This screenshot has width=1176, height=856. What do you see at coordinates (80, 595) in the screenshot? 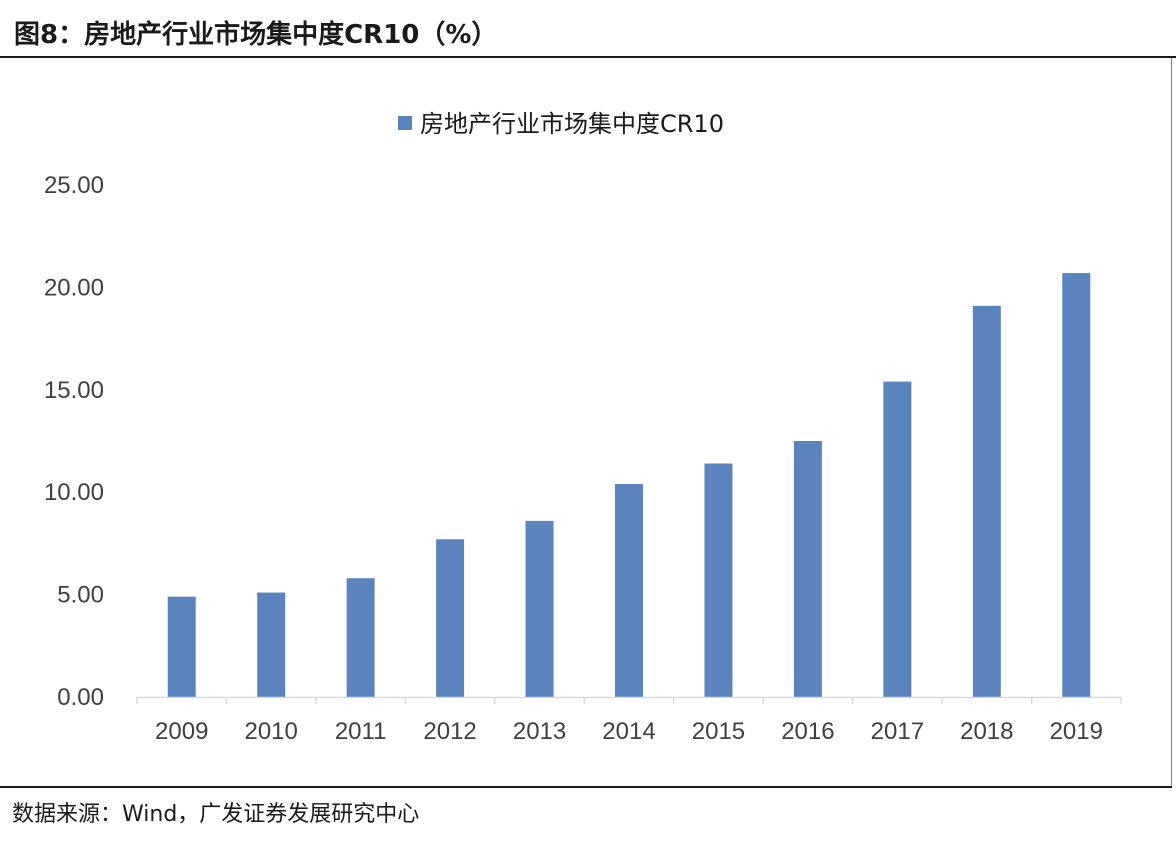
I see `y-tick-label: 5.00` at bounding box center [80, 595].